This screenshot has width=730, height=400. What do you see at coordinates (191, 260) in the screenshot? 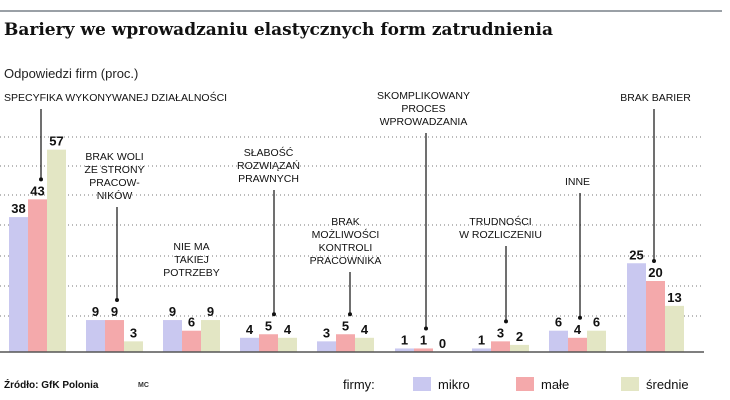
I see `category-label: TAKIEJ` at bounding box center [191, 260].